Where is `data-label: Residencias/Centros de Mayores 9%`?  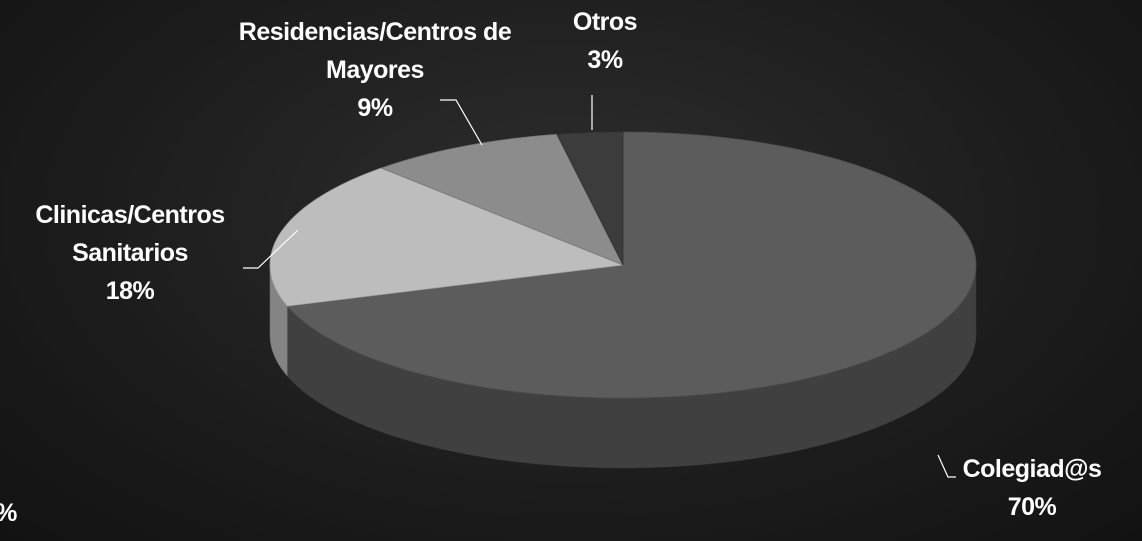 data-label: Residencias/Centros de Mayores 9% is located at coordinates (375, 70).